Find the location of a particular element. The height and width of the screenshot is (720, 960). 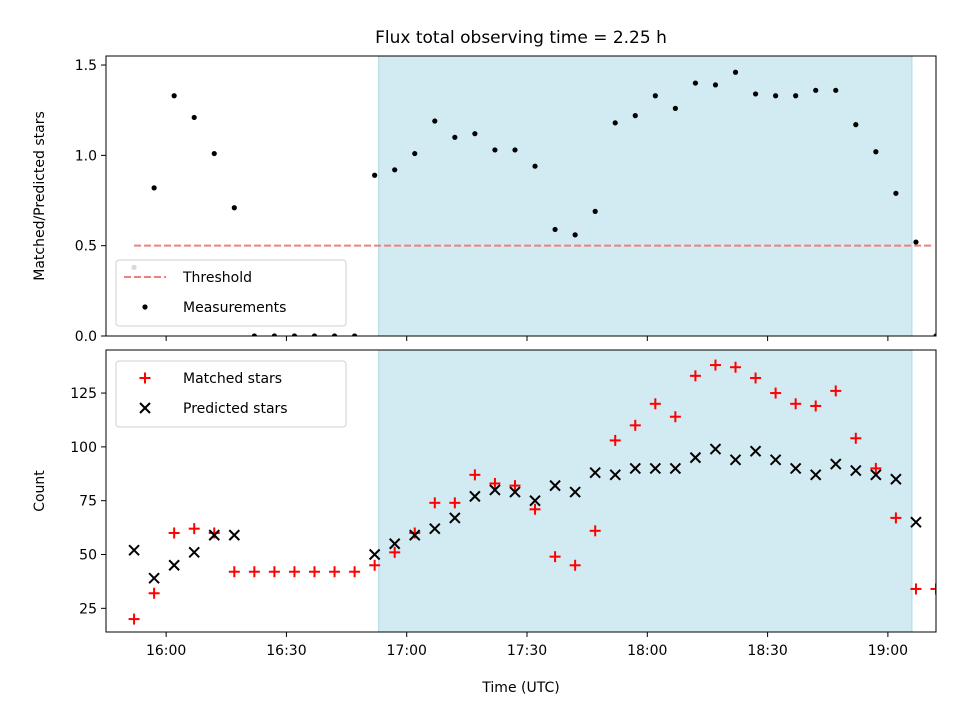

legend-symbol is located at coordinates (145, 307).